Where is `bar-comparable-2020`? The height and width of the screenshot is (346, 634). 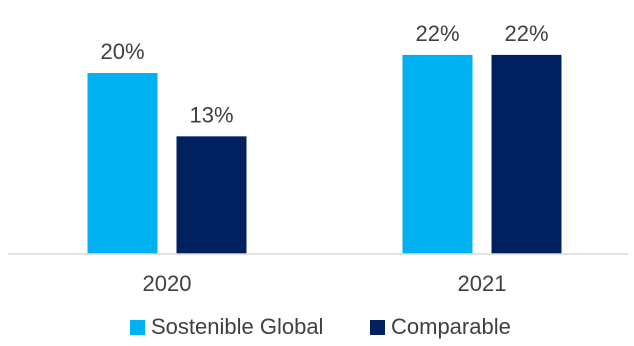
bar-comparable-2020 is located at coordinates (211, 195).